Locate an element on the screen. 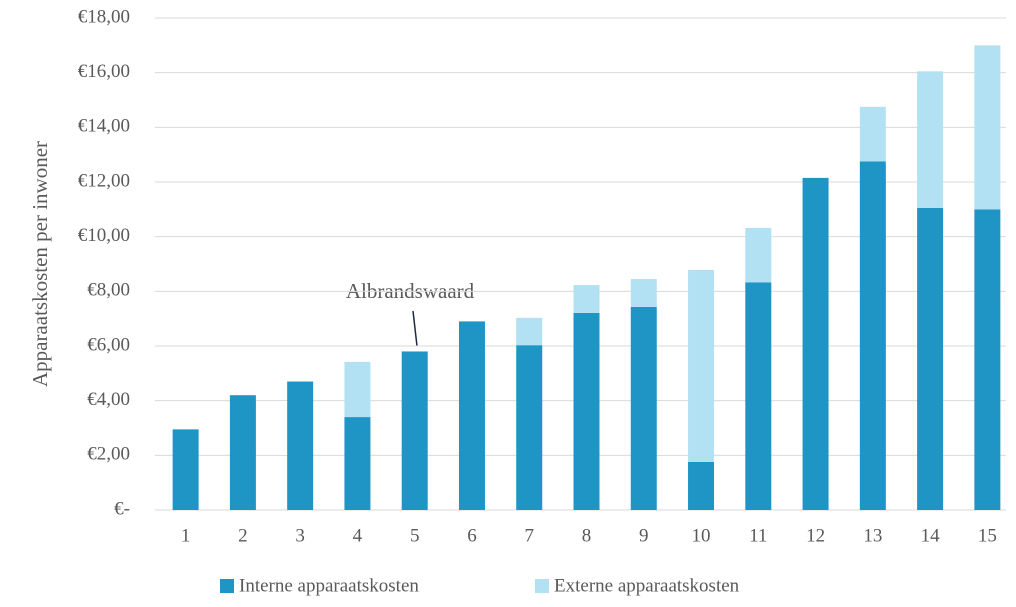 The image size is (1016, 607). legend-label: Interne apparaatskosten is located at coordinates (329, 585).